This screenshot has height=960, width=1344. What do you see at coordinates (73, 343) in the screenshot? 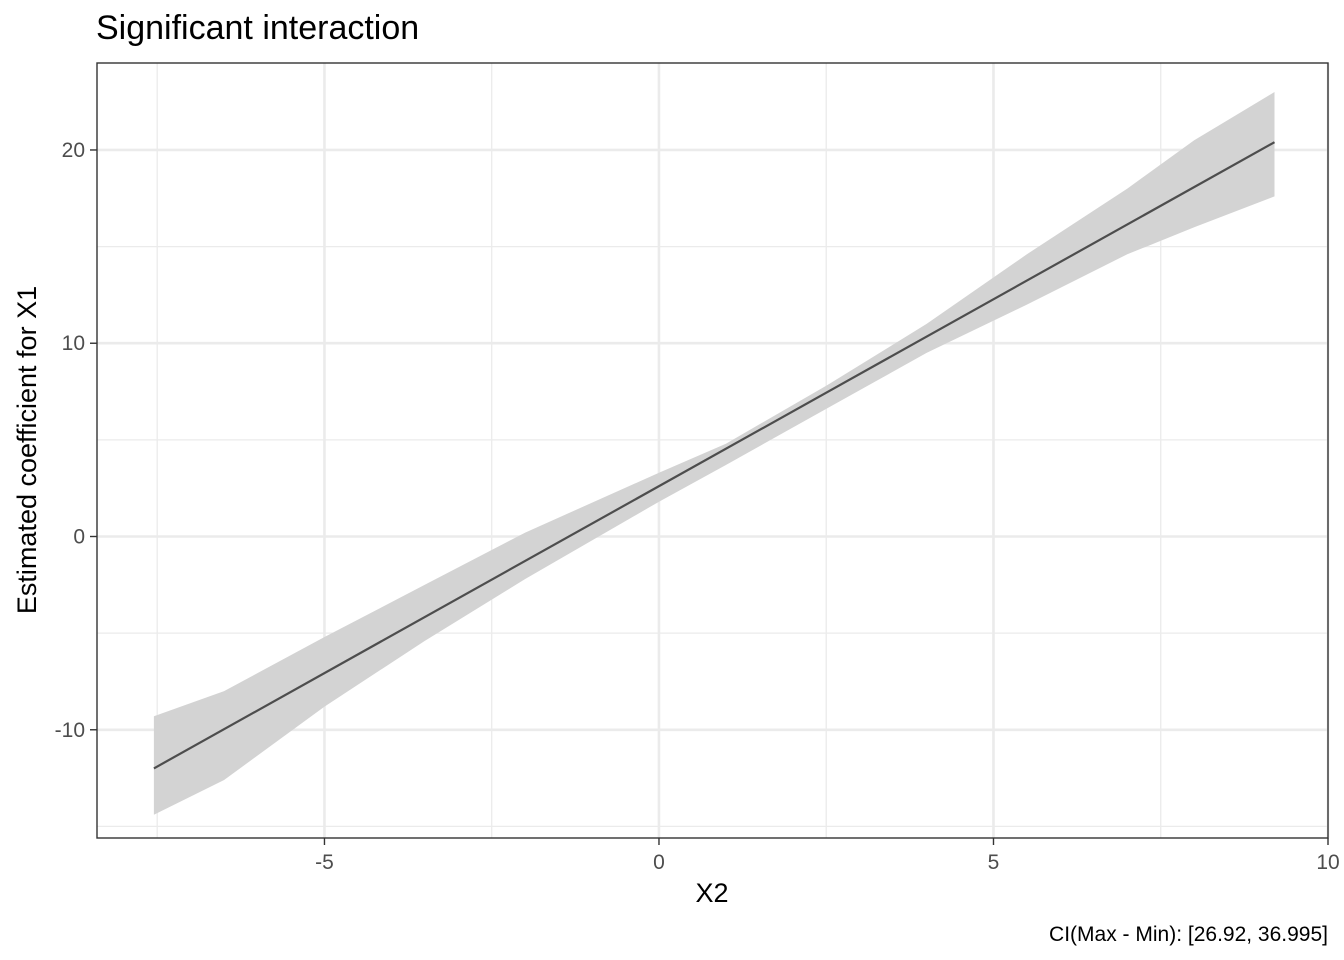
I see `y-tick-label: 10` at bounding box center [73, 343].